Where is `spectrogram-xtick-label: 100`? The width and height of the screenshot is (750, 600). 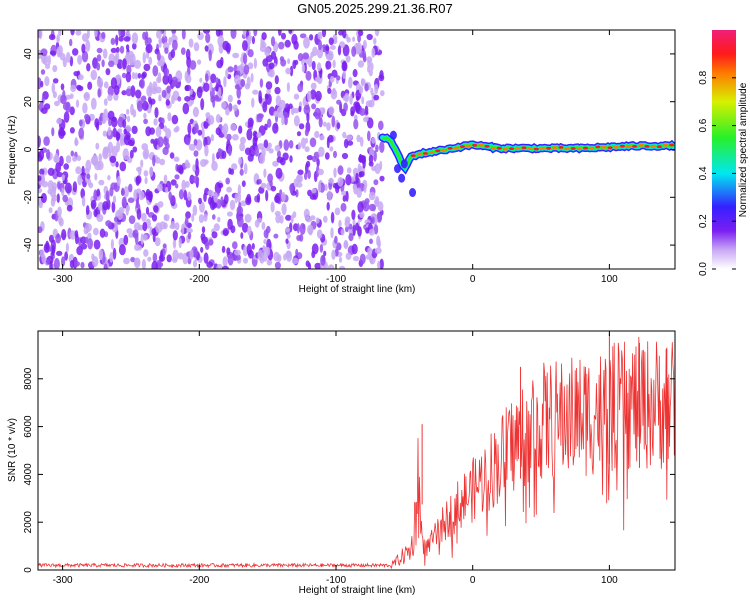
spectrogram-xtick-label: 100 is located at coordinates (609, 279).